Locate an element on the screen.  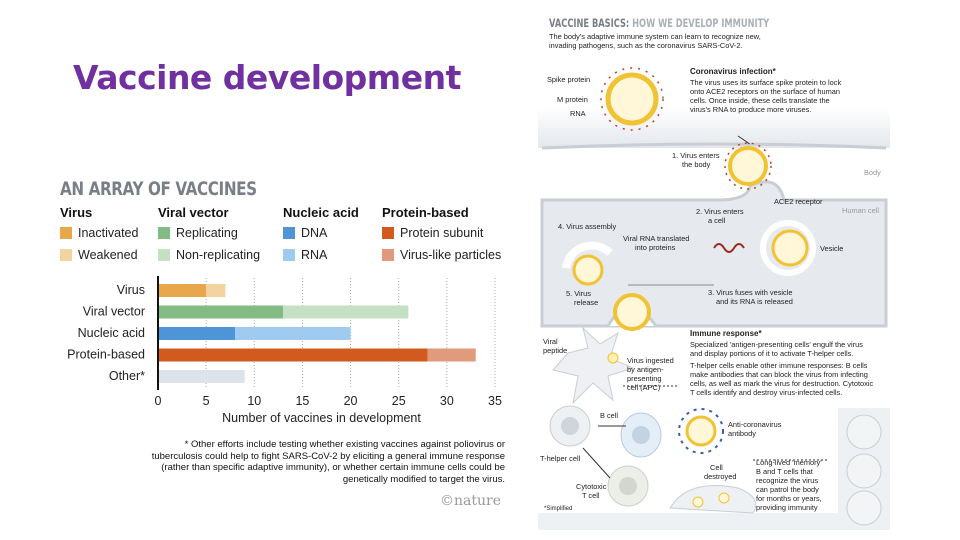
bar-segment-other is located at coordinates (201, 376).